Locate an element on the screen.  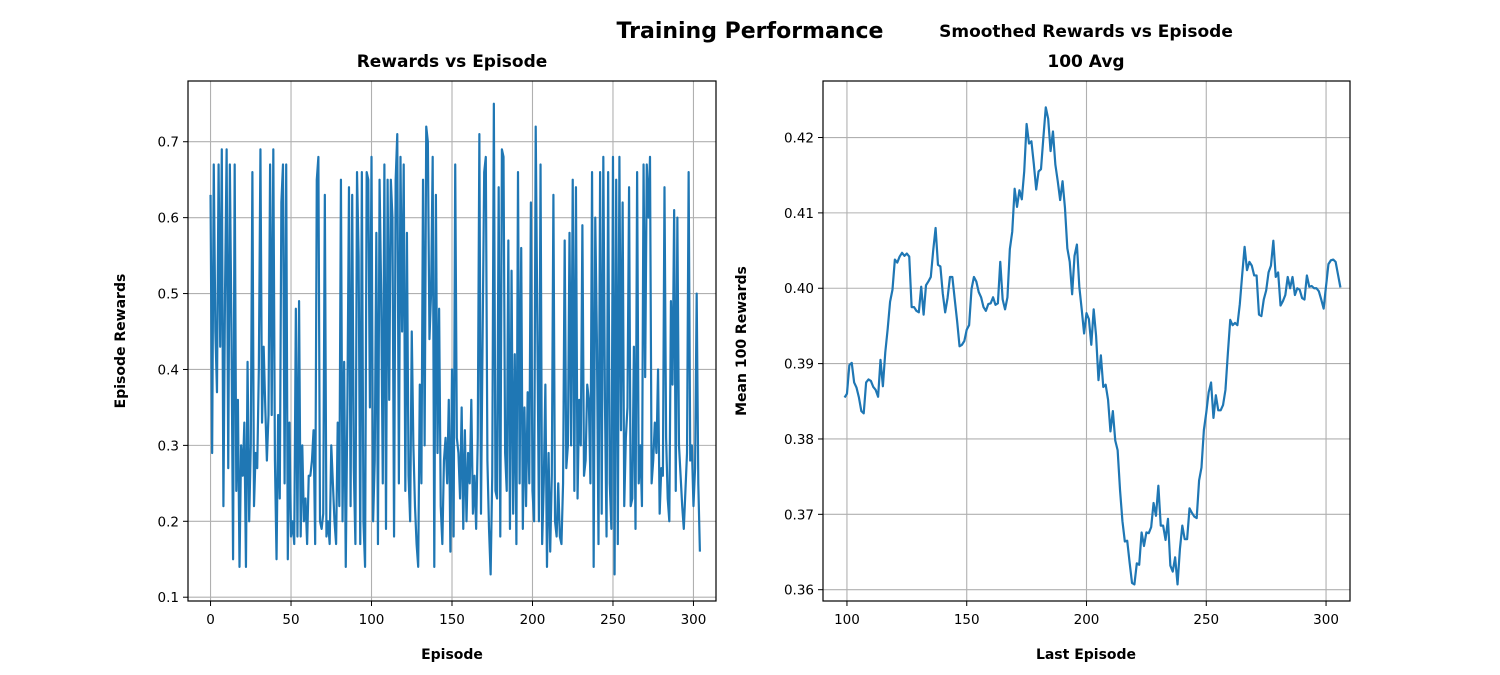
x-tick-label: 50 is located at coordinates (290, 620).